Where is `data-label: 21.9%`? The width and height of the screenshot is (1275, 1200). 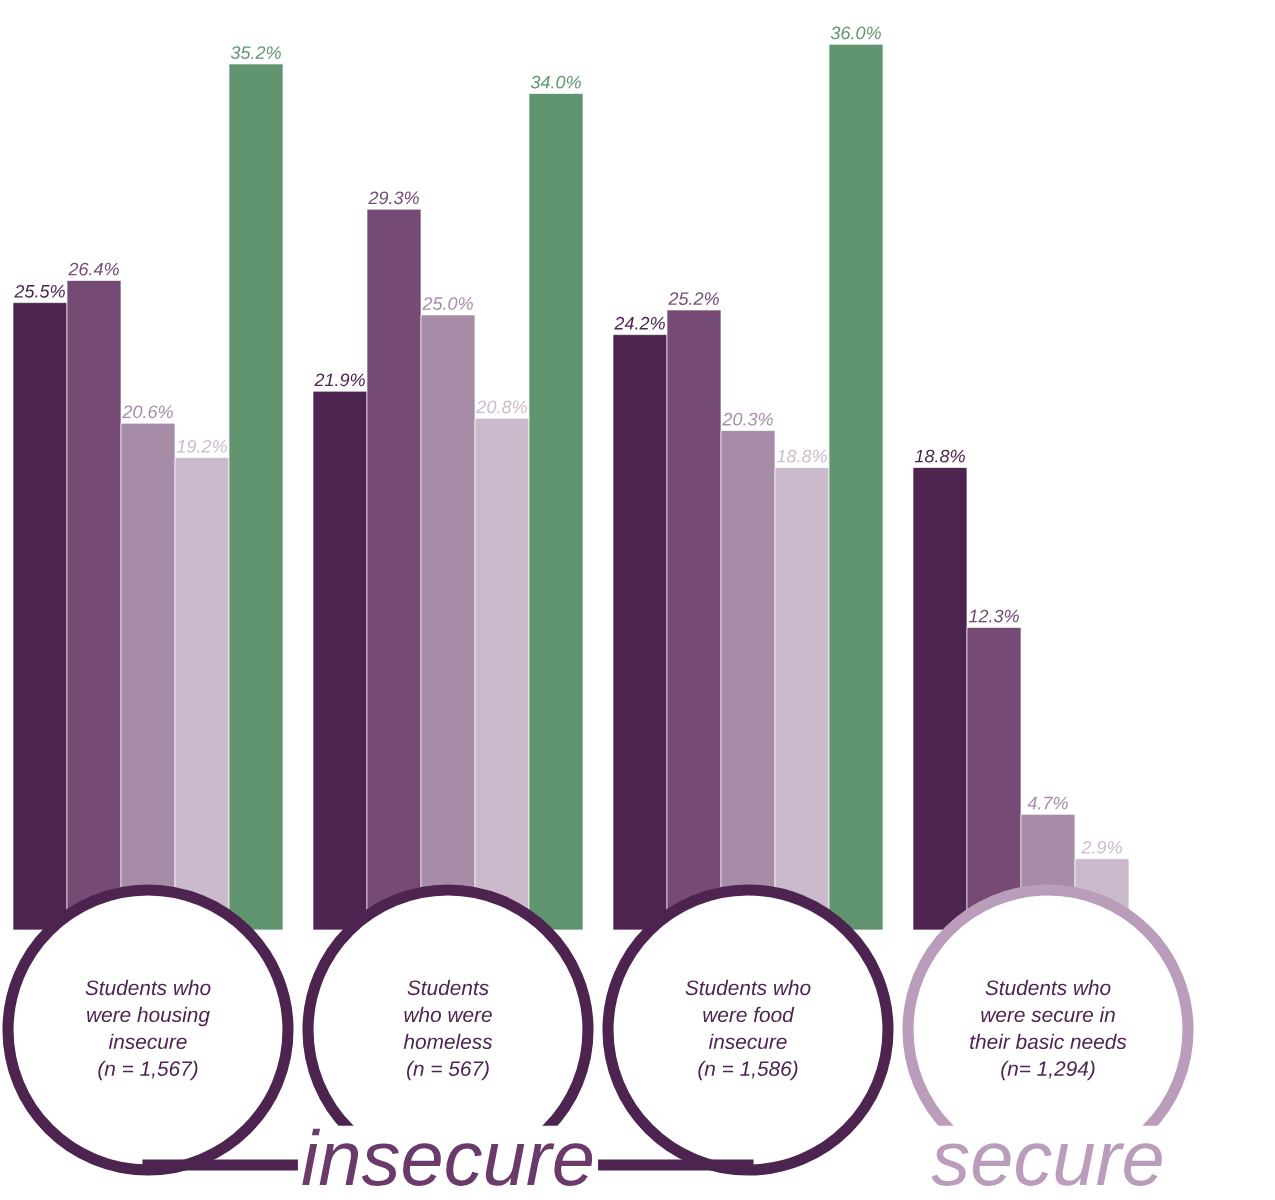
data-label: 21.9% is located at coordinates (339, 380).